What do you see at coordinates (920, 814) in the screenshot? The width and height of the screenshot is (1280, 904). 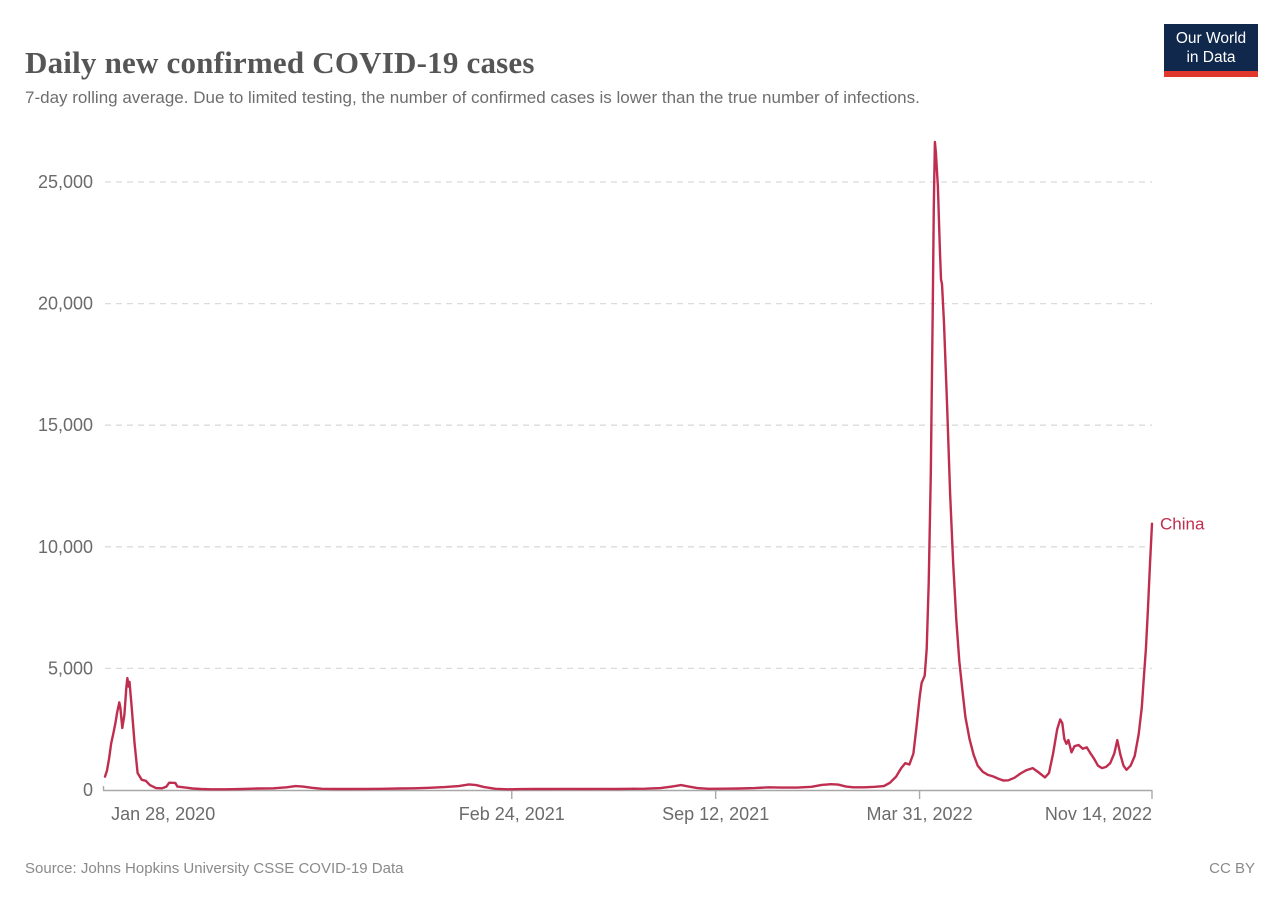 I see `x-axis-tick-label: Mar 31, 2022` at bounding box center [920, 814].